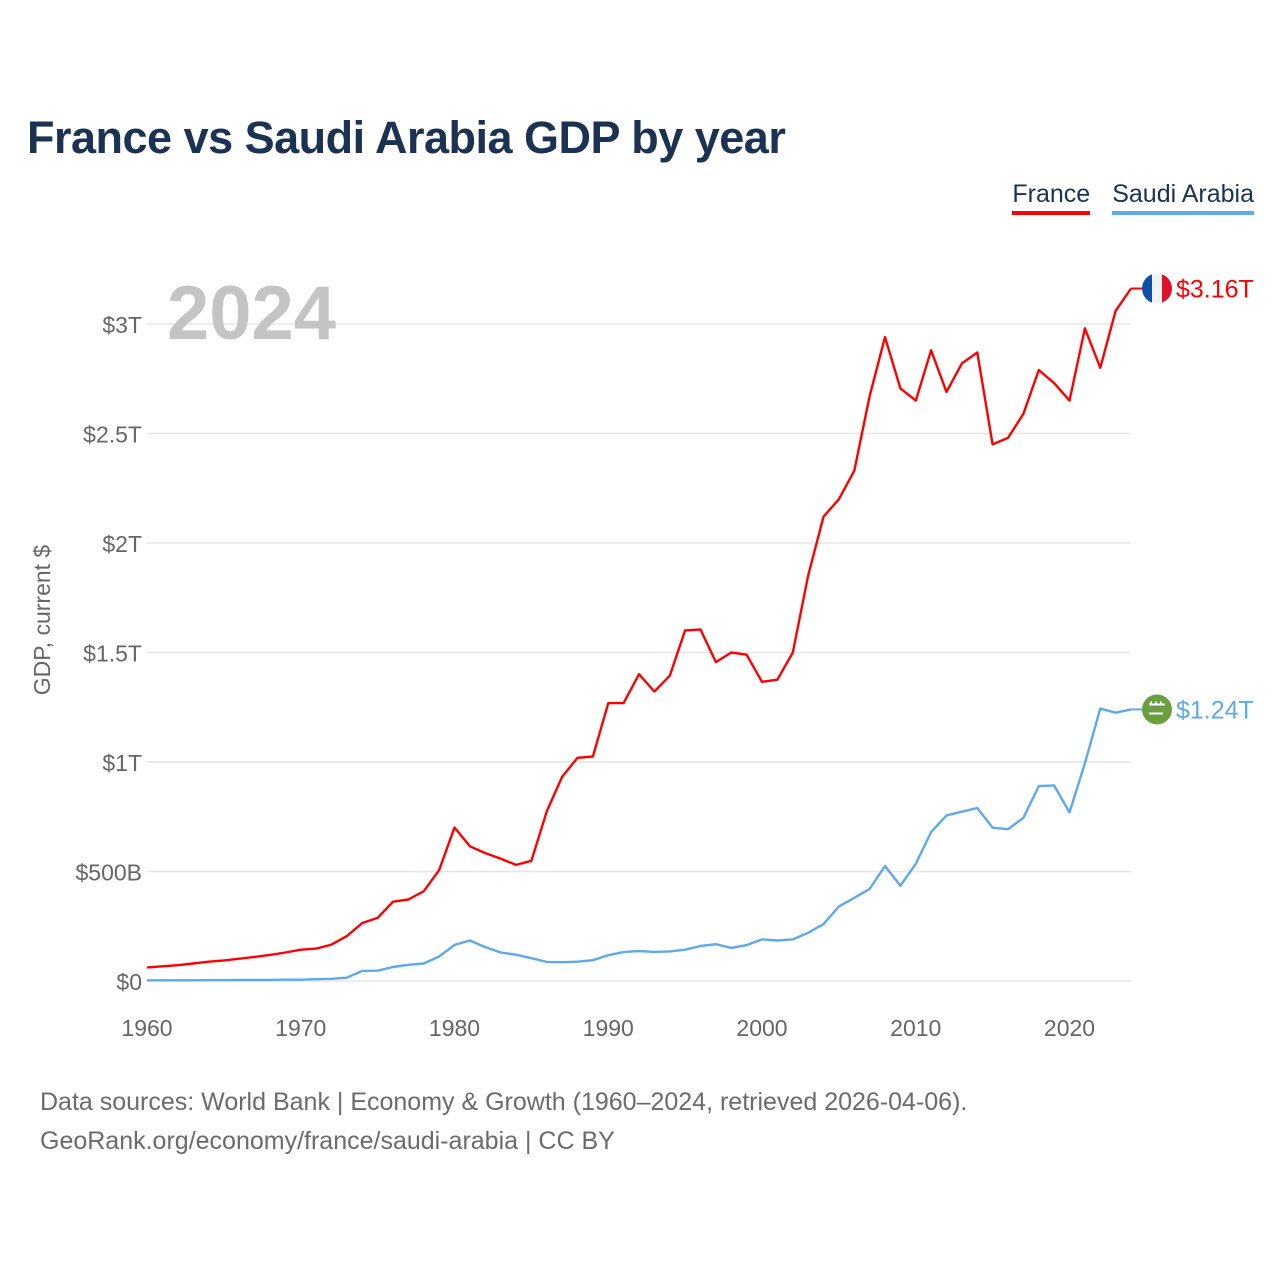 This screenshot has height=1280, width=1280. What do you see at coordinates (1051, 197) in the screenshot?
I see `legend-item-france: France` at bounding box center [1051, 197].